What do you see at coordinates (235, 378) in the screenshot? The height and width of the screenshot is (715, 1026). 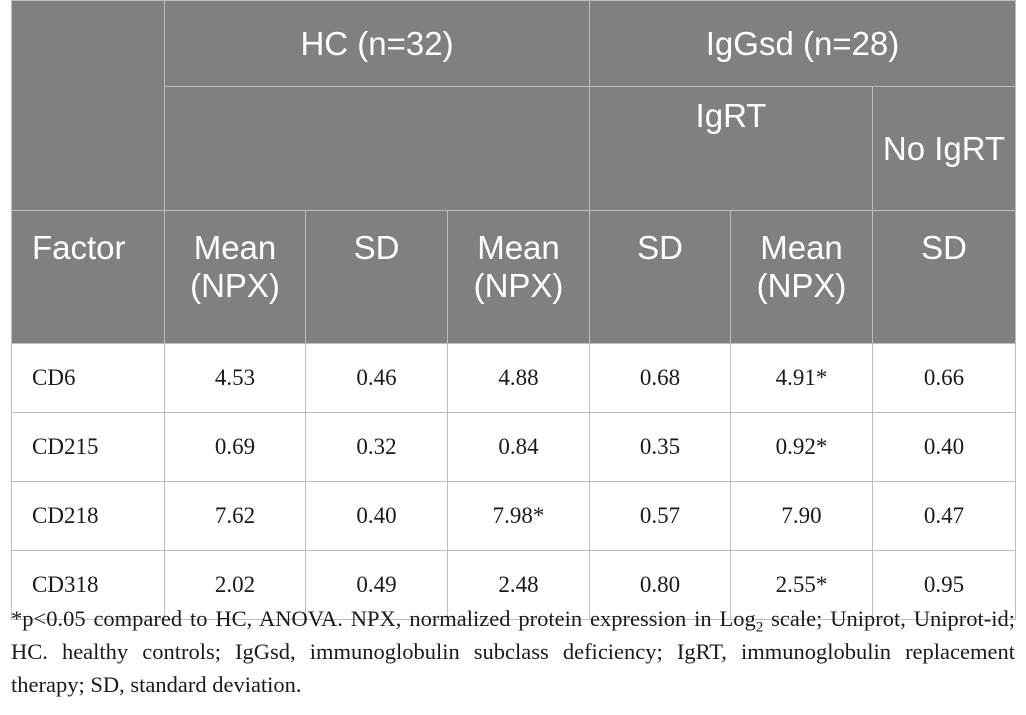 I see `value-cell: 4.53` at bounding box center [235, 378].